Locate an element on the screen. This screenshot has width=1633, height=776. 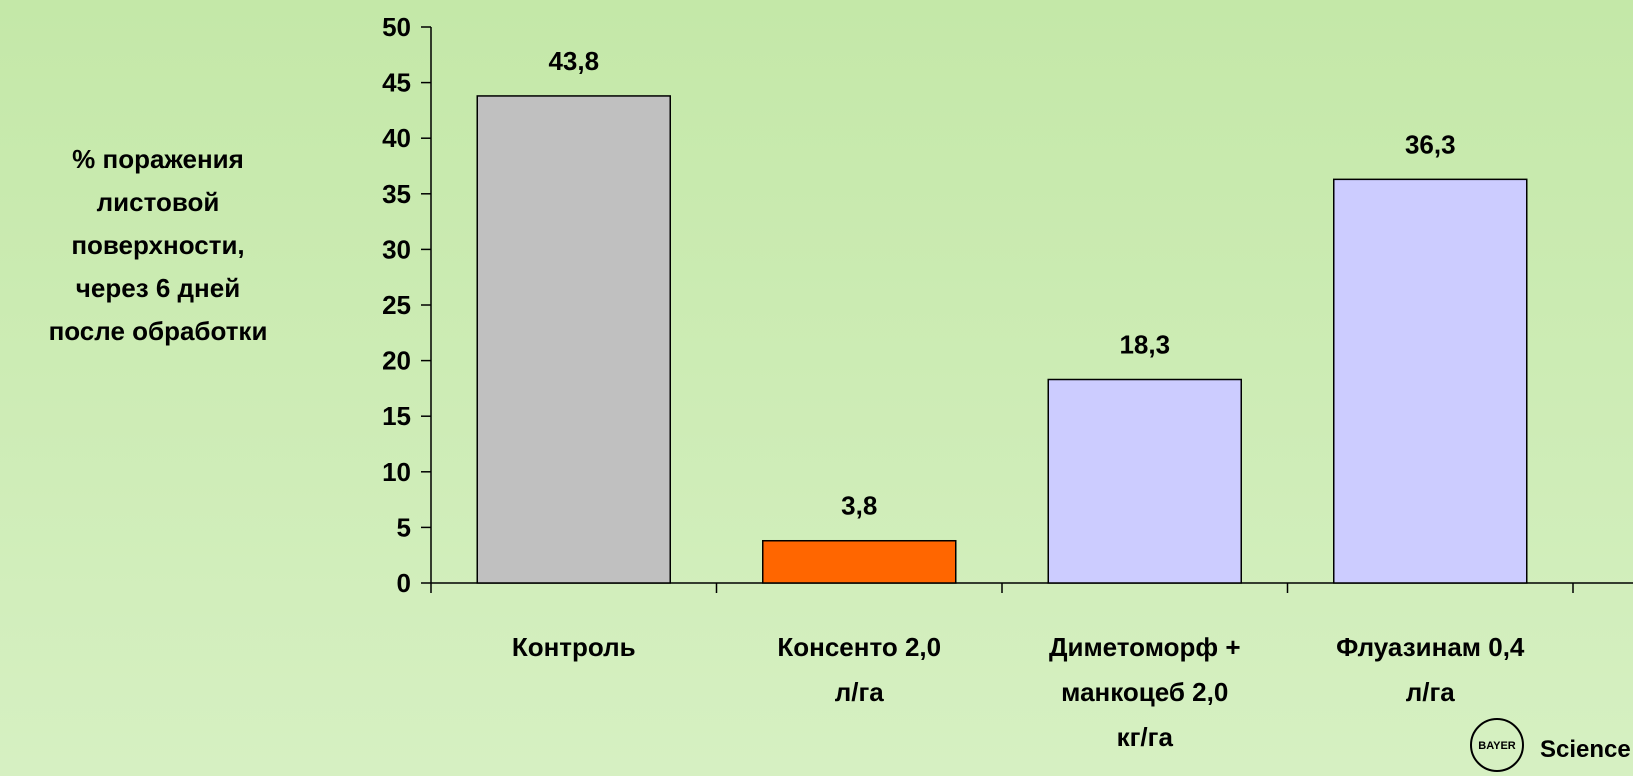
x-tick-label: Флуазинам 0,4 л/га is located at coordinates (1430, 669).